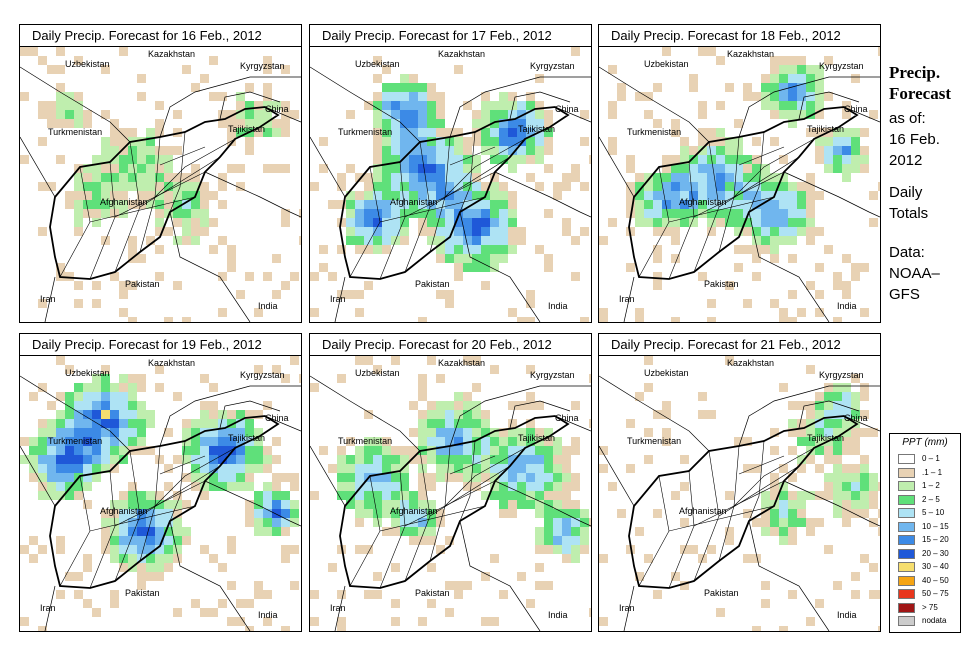 This screenshot has width=975, height=646. Describe the element at coordinates (87, 64) in the screenshot. I see `country-label-uzbekistan: Uzbekistan` at that location.